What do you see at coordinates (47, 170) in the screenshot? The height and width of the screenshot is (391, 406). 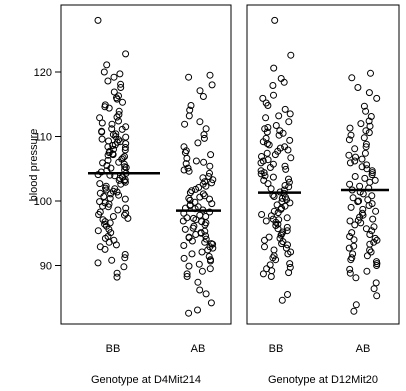 I see `y-axis-ticks: 90 100 110 120` at bounding box center [47, 170].